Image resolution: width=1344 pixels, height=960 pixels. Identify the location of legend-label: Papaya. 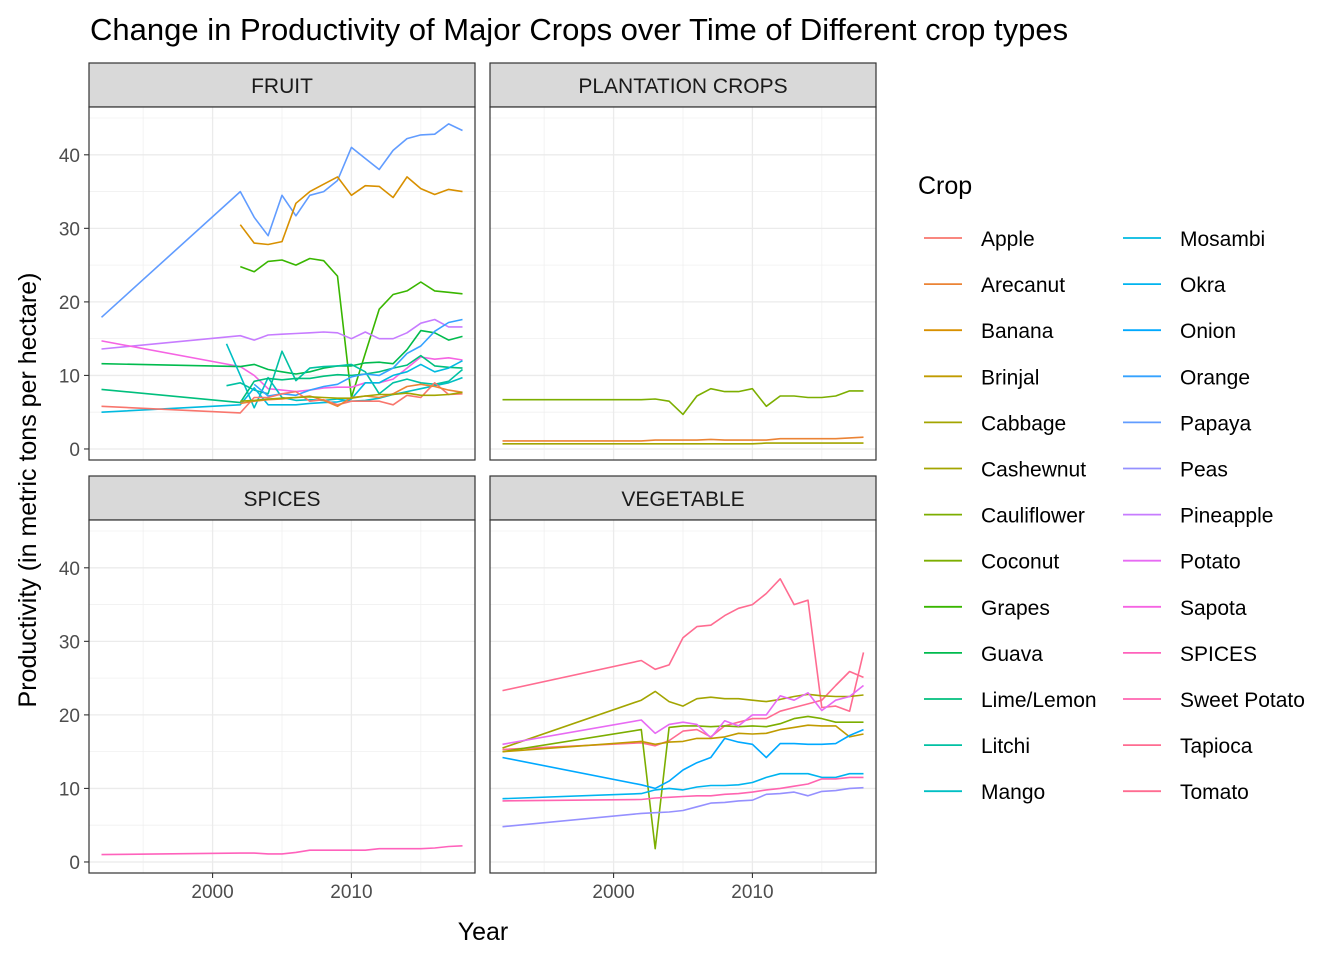
(1216, 423).